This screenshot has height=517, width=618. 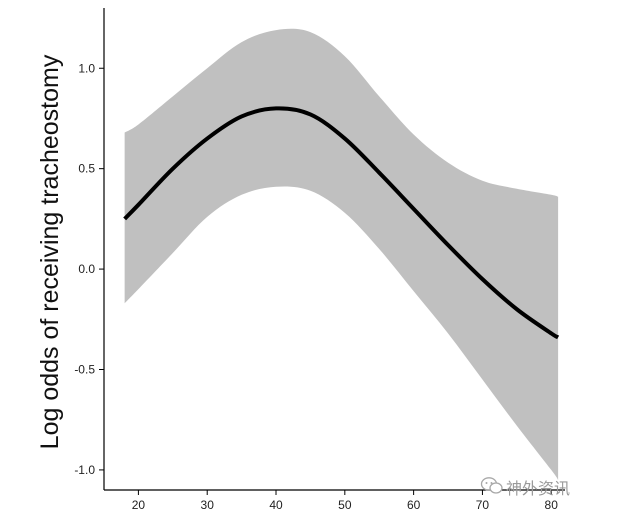 I want to click on x-tick-label: 30, so click(x=208, y=505).